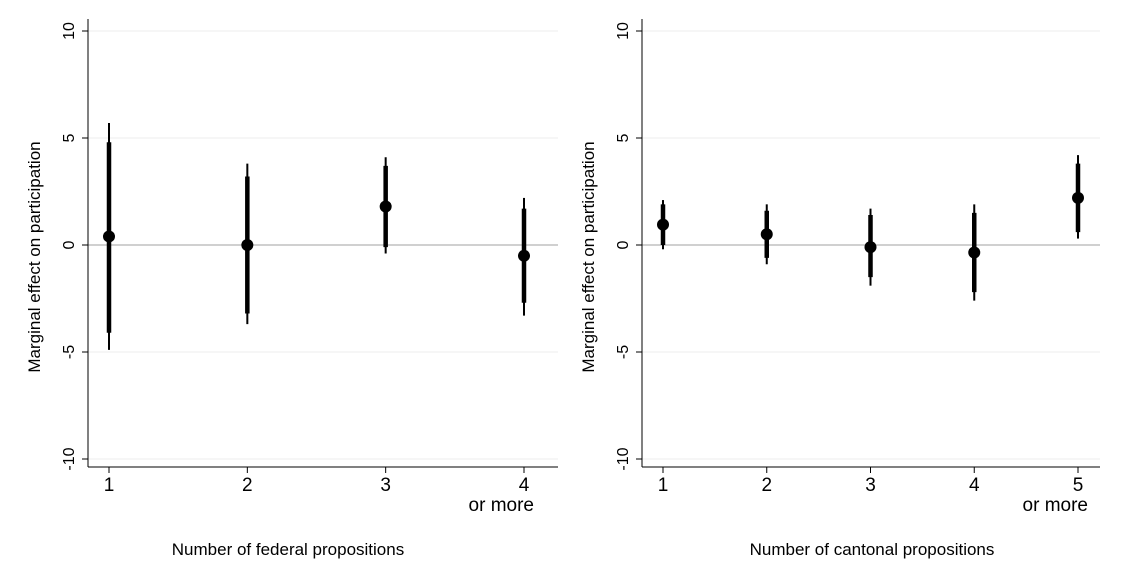 The image size is (1134, 572). What do you see at coordinates (1078, 485) in the screenshot?
I see `x-tick-label: 5` at bounding box center [1078, 485].